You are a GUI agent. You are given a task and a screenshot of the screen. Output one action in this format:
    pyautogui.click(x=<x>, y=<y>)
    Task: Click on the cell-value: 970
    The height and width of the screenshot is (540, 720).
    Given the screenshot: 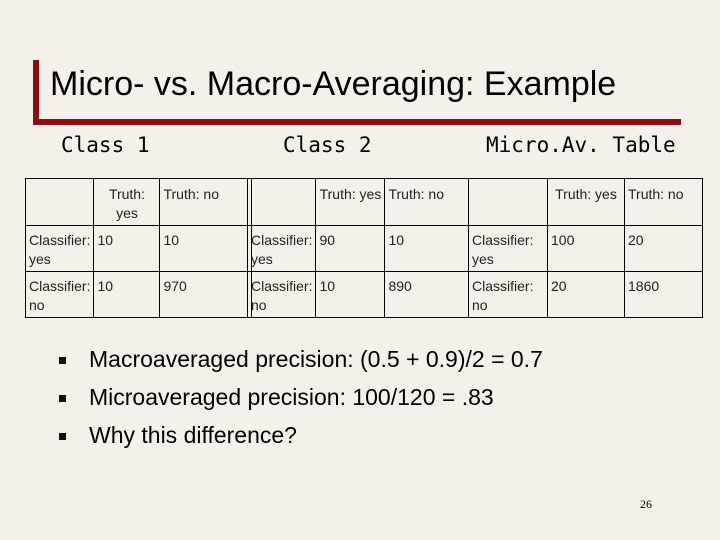 What is the action you would take?
    pyautogui.click(x=206, y=294)
    